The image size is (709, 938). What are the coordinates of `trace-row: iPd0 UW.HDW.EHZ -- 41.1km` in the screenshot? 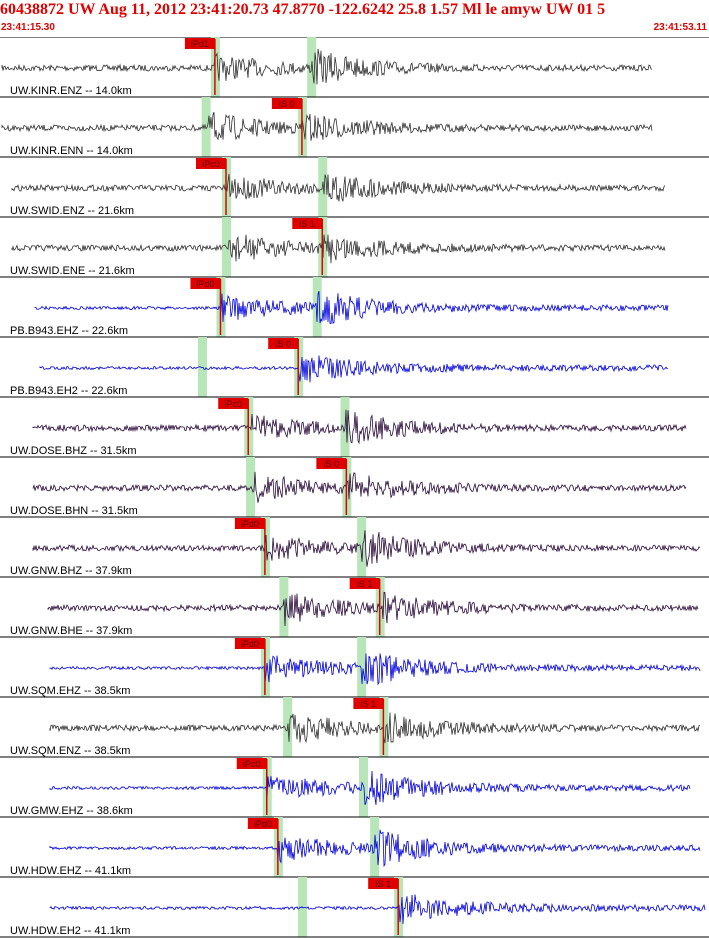 It's located at (354, 846).